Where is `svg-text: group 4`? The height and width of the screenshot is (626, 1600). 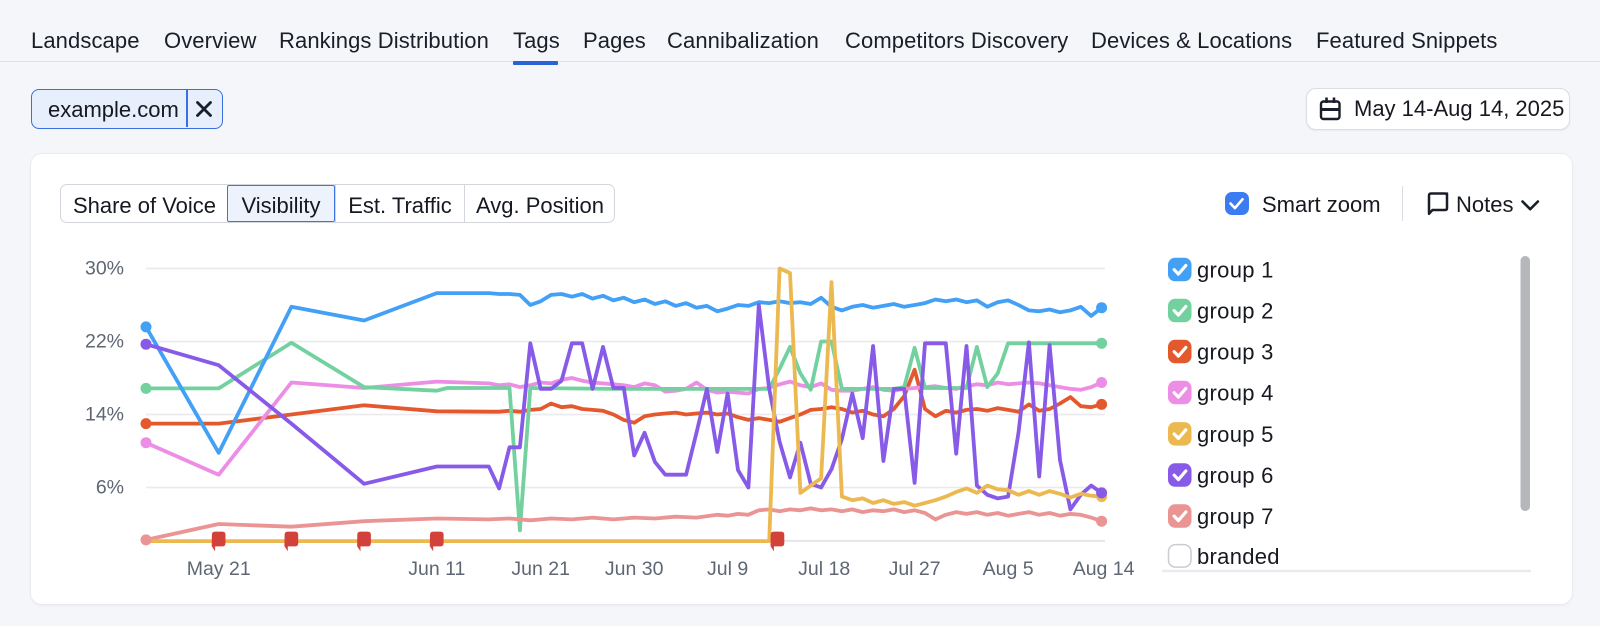 svg-text: group 4 is located at coordinates (1235, 393).